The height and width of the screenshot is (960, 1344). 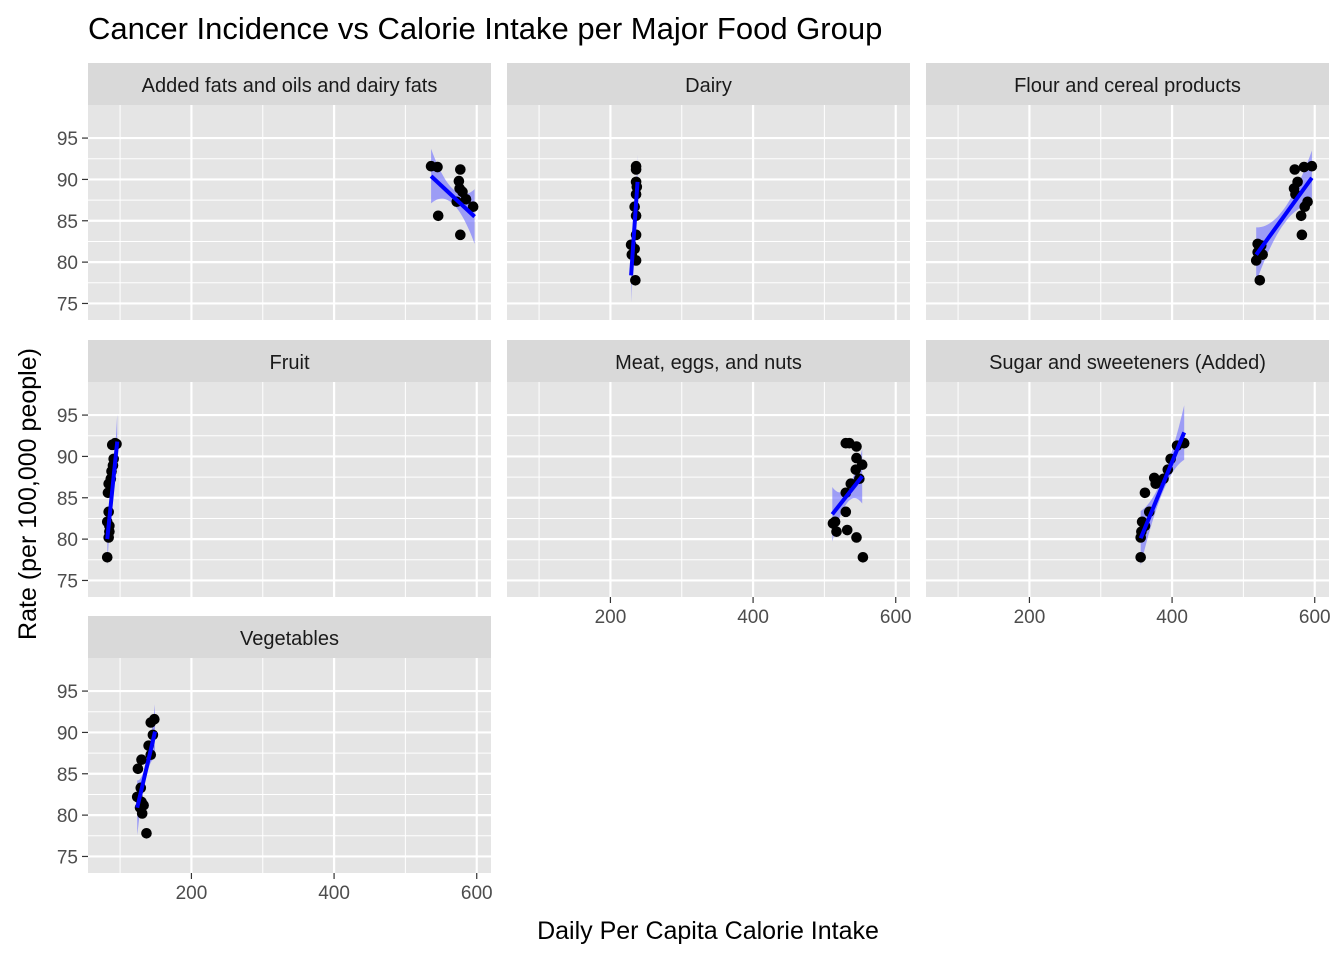 I want to click on facet-strip-label: Fruit, so click(x=290, y=363).